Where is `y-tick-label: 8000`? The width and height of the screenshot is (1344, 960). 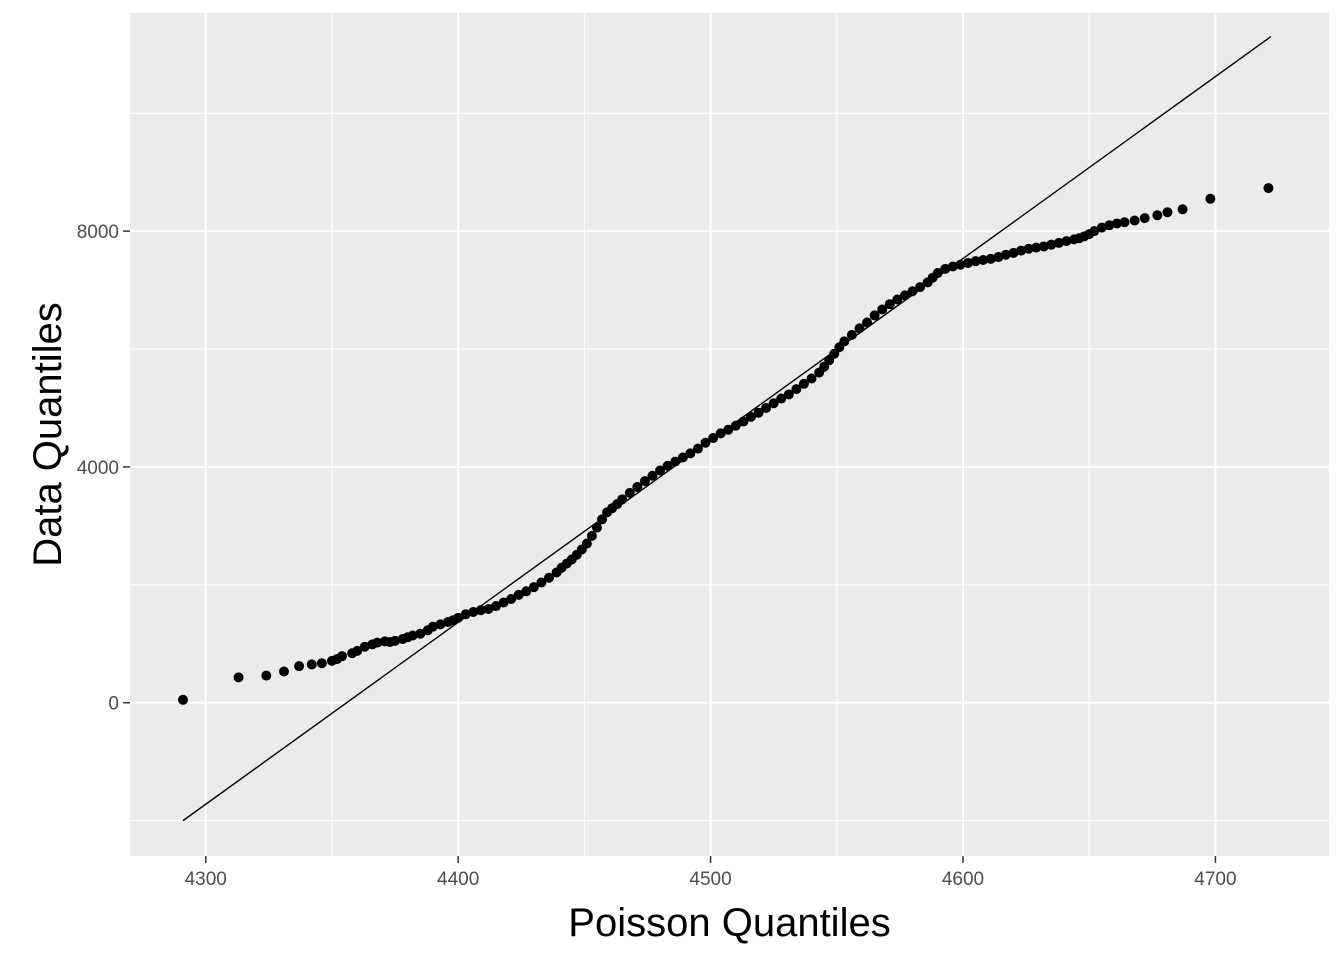 y-tick-label: 8000 is located at coordinates (98, 232).